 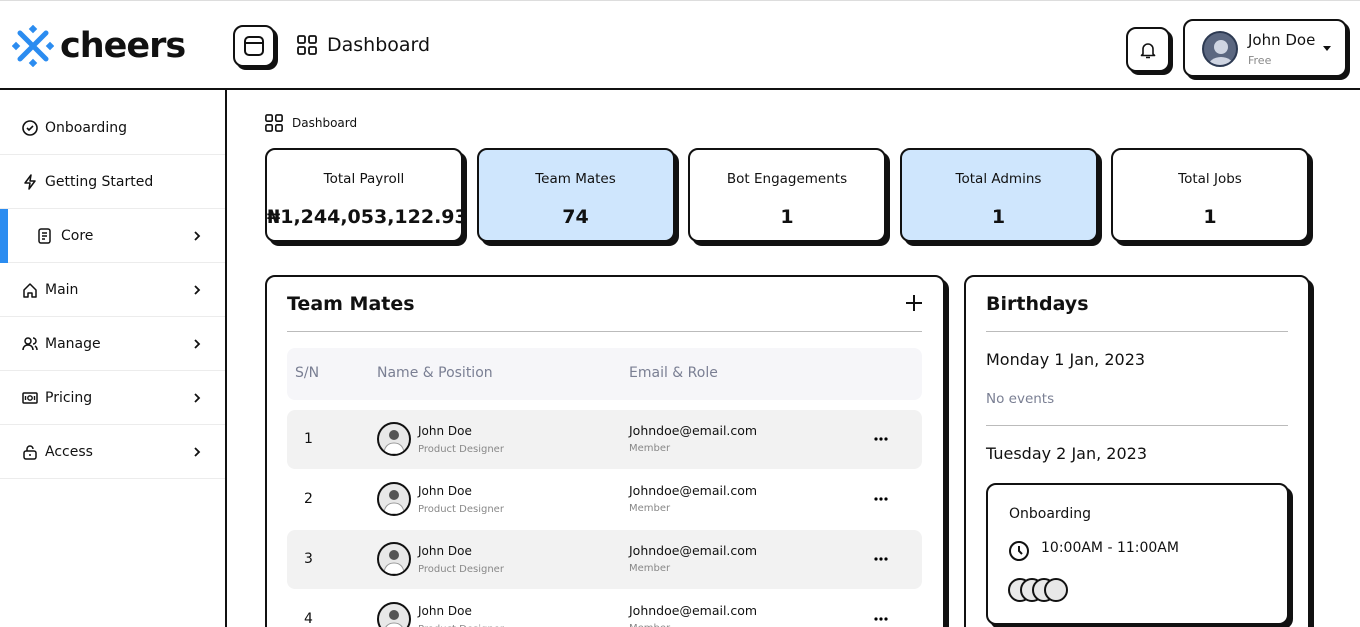 I want to click on nav-item: Getting Started, so click(x=112, y=182).